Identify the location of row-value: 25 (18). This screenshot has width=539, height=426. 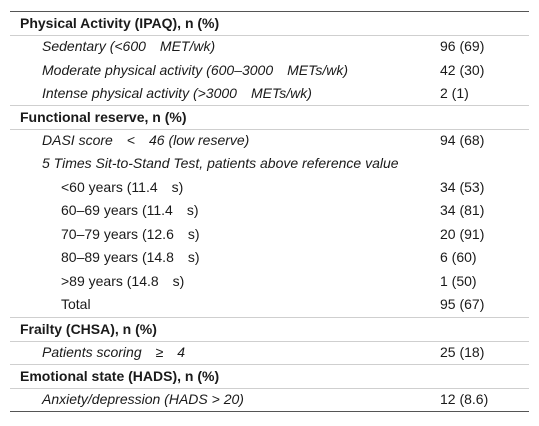
(462, 352).